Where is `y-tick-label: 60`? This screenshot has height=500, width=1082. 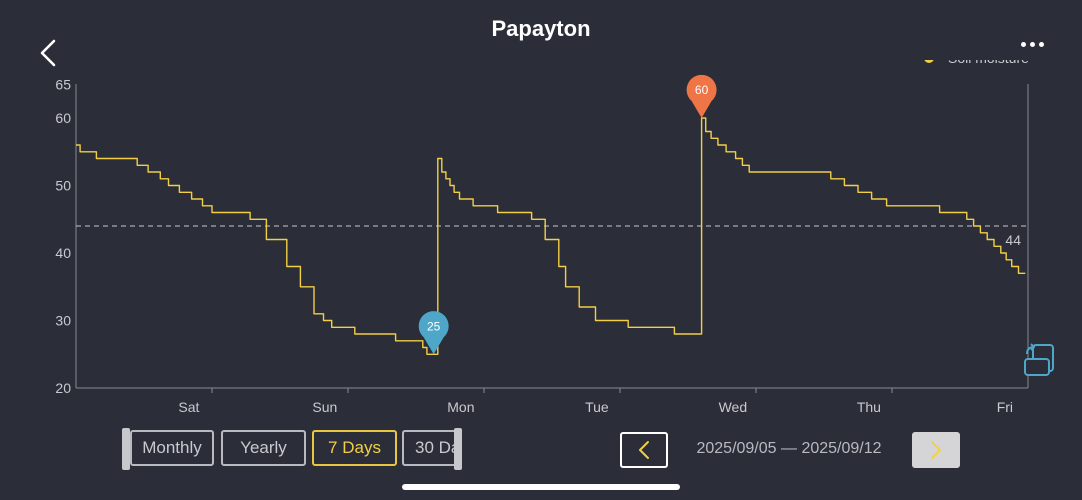
y-tick-label: 60 is located at coordinates (63, 118).